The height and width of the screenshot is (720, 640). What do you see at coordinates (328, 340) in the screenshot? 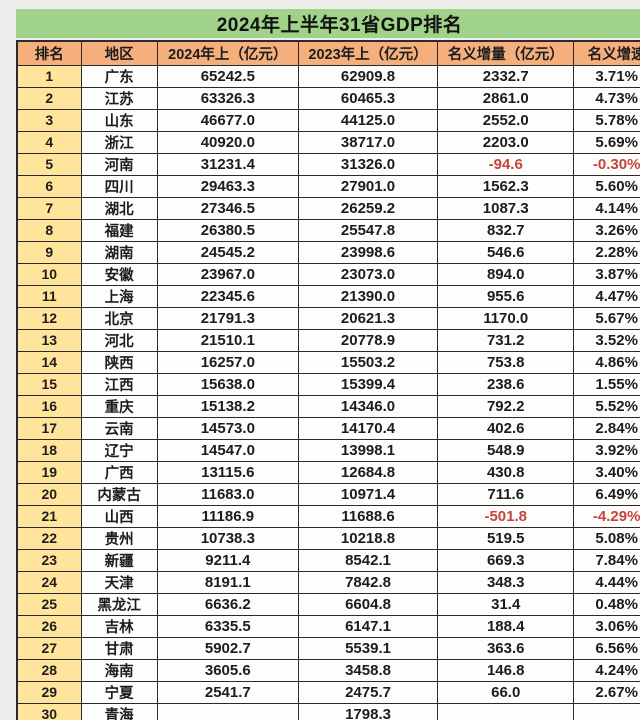
I see `table-row: 13 河北 21510.1 20778.9 731.2 3.52%` at bounding box center [328, 340].